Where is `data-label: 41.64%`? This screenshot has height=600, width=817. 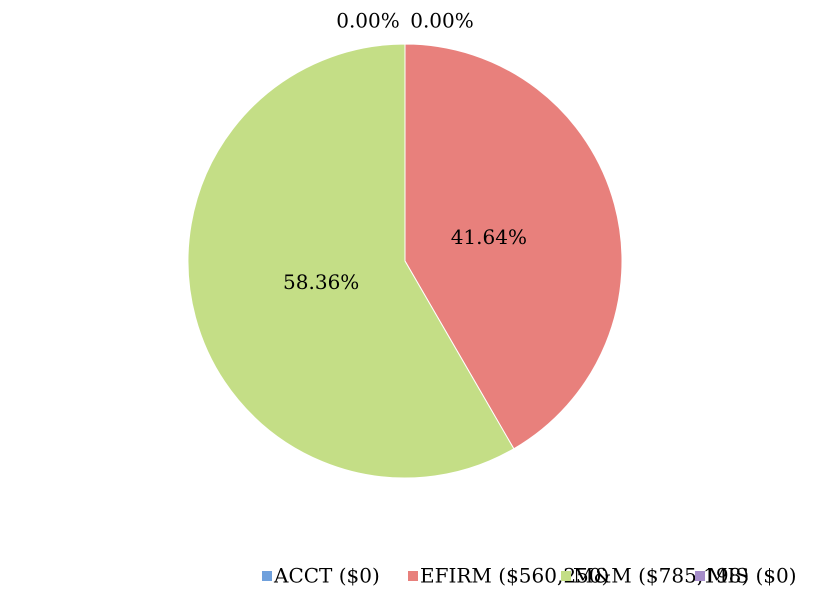 data-label: 41.64% is located at coordinates (489, 237).